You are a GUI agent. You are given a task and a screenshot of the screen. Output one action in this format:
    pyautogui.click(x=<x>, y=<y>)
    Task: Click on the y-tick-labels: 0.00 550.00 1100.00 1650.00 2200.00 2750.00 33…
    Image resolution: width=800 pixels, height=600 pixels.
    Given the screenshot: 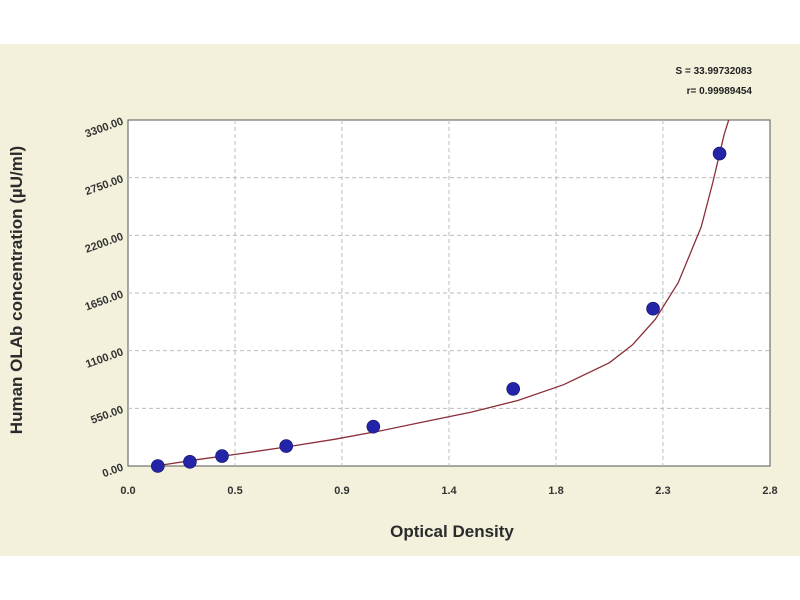 What is the action you would take?
    pyautogui.click(x=104, y=298)
    